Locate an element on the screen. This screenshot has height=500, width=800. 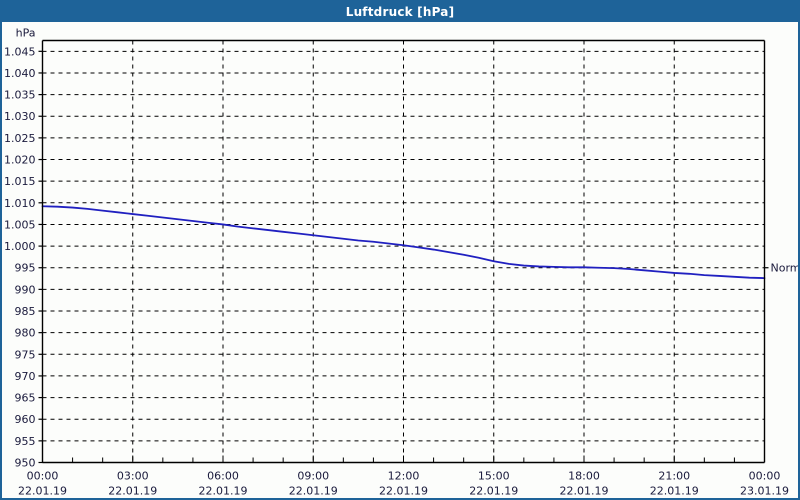
y-axis-tick-label: 1.000 is located at coordinates (20, 246).